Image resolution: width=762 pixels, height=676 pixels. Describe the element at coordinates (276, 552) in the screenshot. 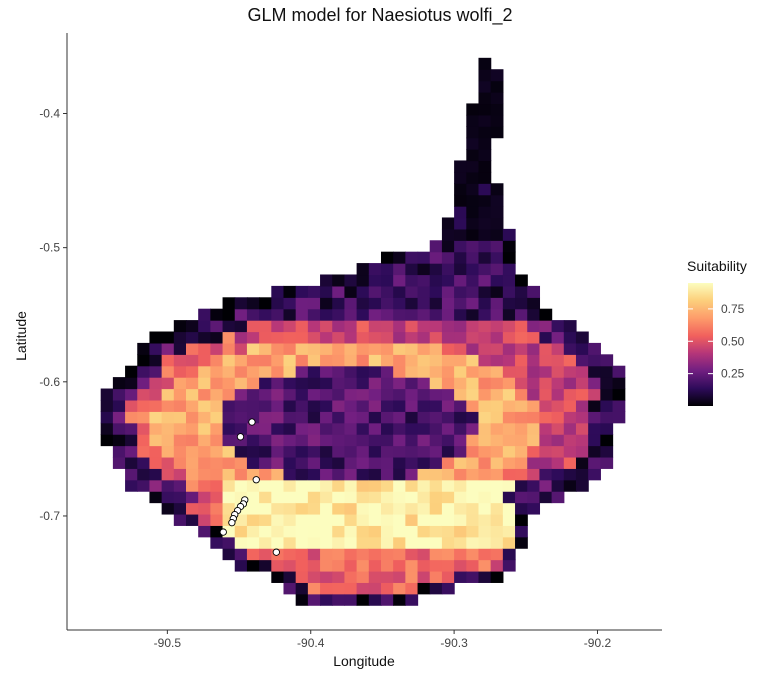

I see `occurrence-point` at that location.